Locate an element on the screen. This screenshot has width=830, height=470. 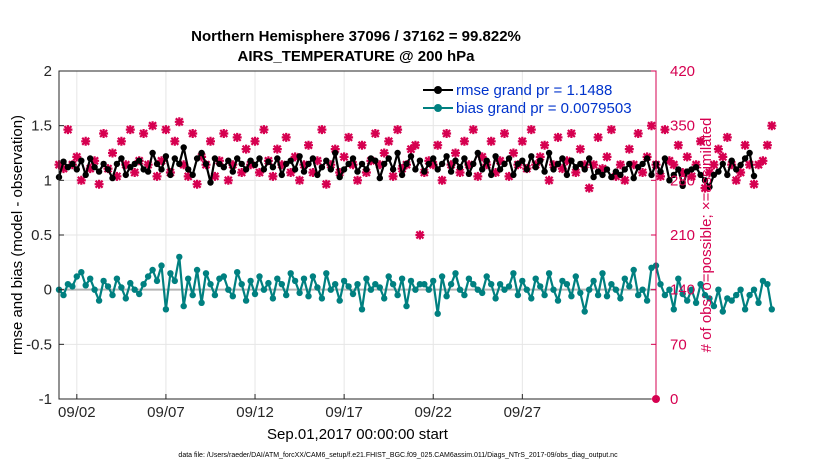
y-tick-label-left: -0.5 is located at coordinates (39, 344).